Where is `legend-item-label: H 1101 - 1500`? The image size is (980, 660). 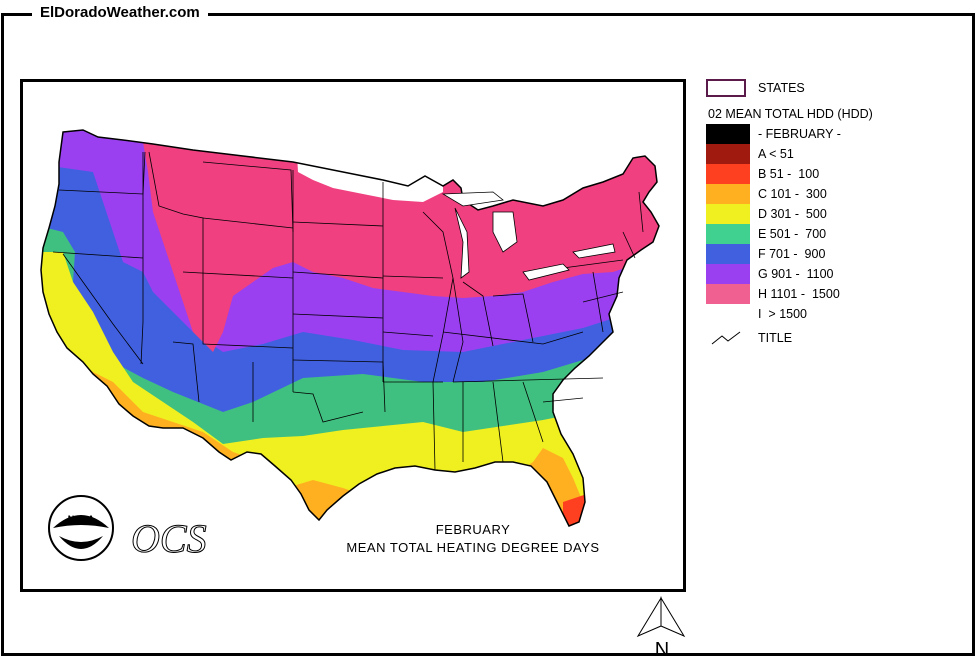 legend-item-label: H 1101 - 1500 is located at coordinates (799, 294).